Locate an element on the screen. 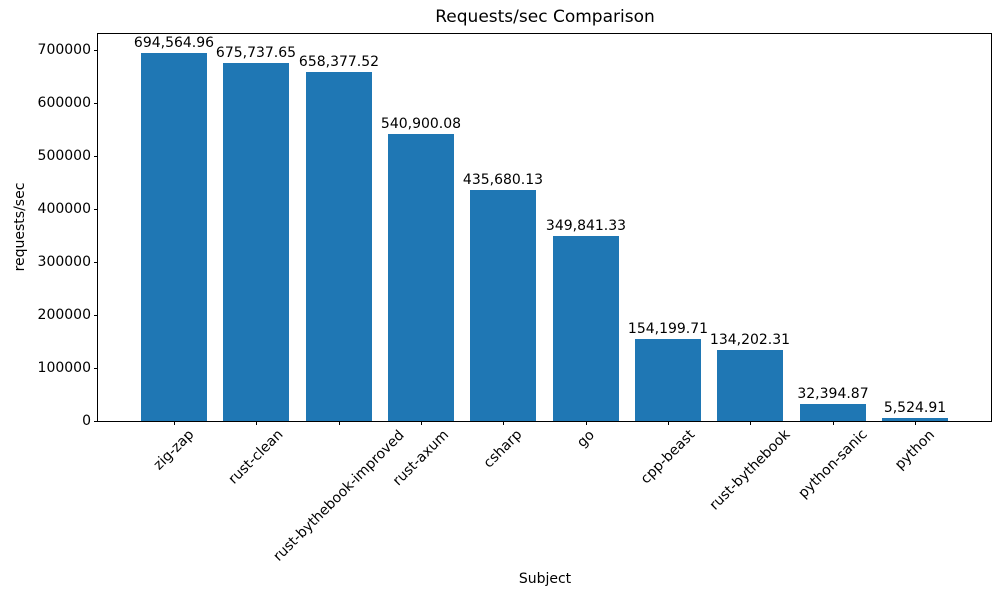 The height and width of the screenshot is (600, 1000). x-tick-label: cpp-beast is located at coordinates (668, 457).